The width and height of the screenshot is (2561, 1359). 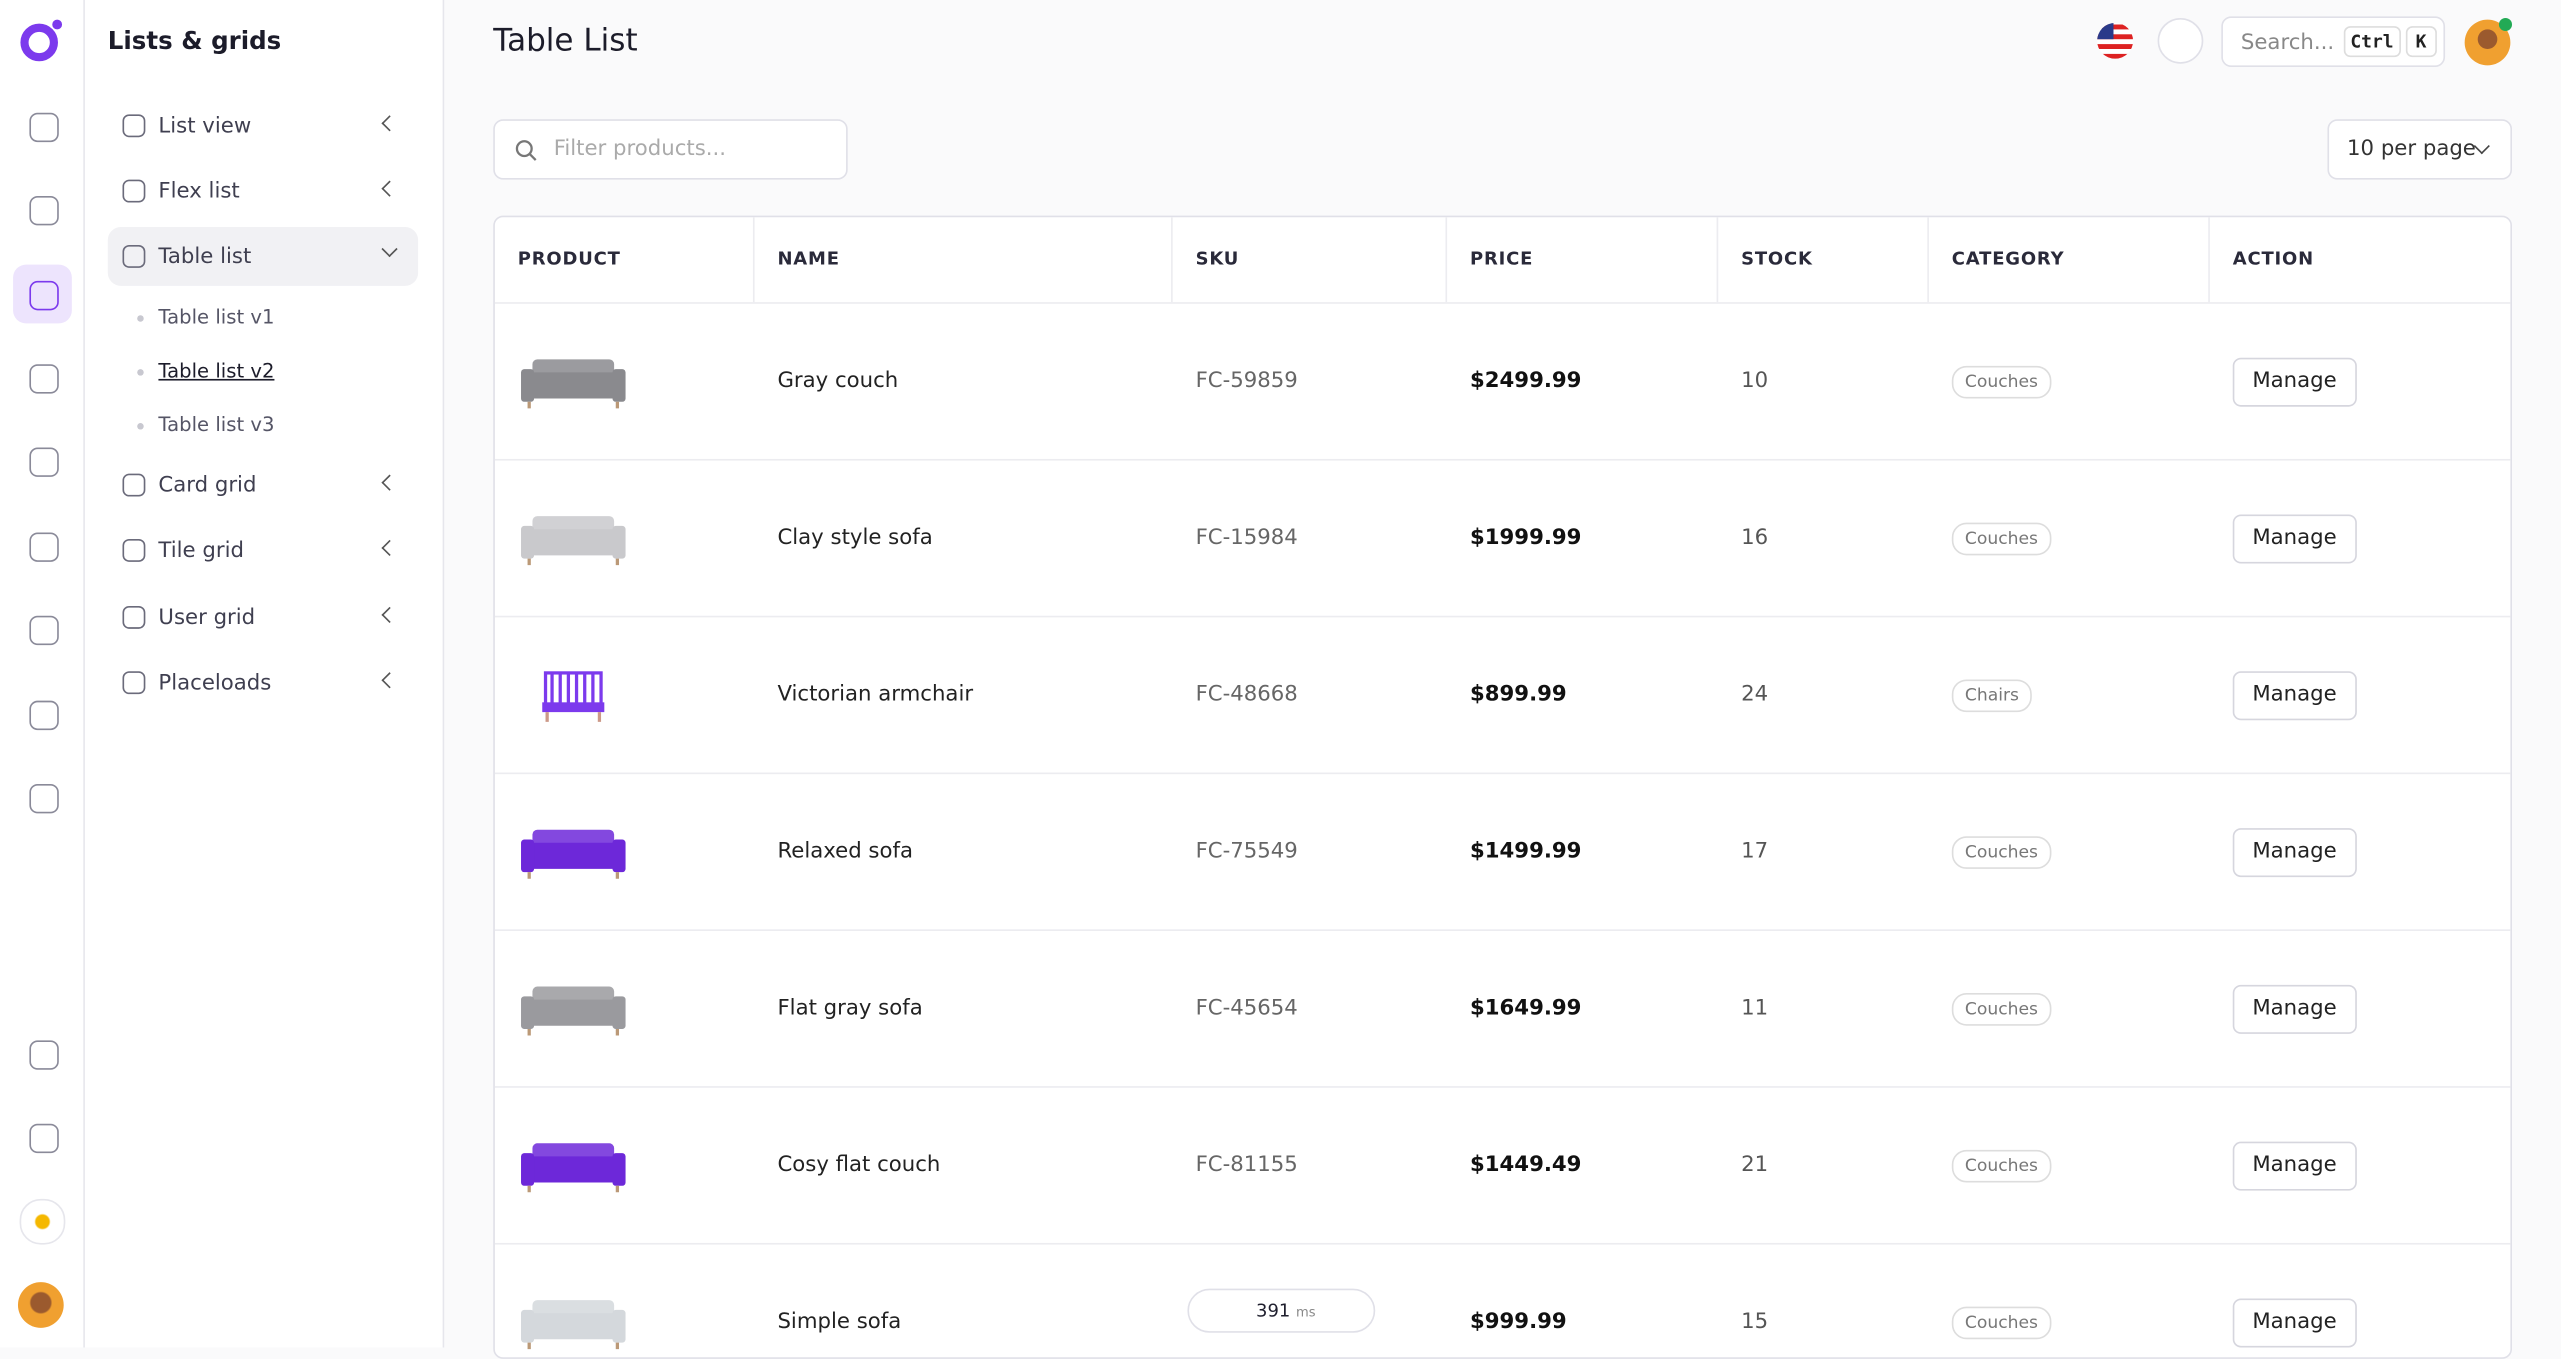 What do you see at coordinates (40, 1305) in the screenshot?
I see `user-avatar` at bounding box center [40, 1305].